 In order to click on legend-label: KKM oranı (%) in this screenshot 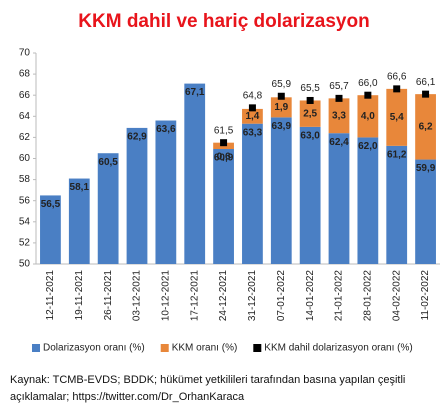, I will do `click(205, 348)`.